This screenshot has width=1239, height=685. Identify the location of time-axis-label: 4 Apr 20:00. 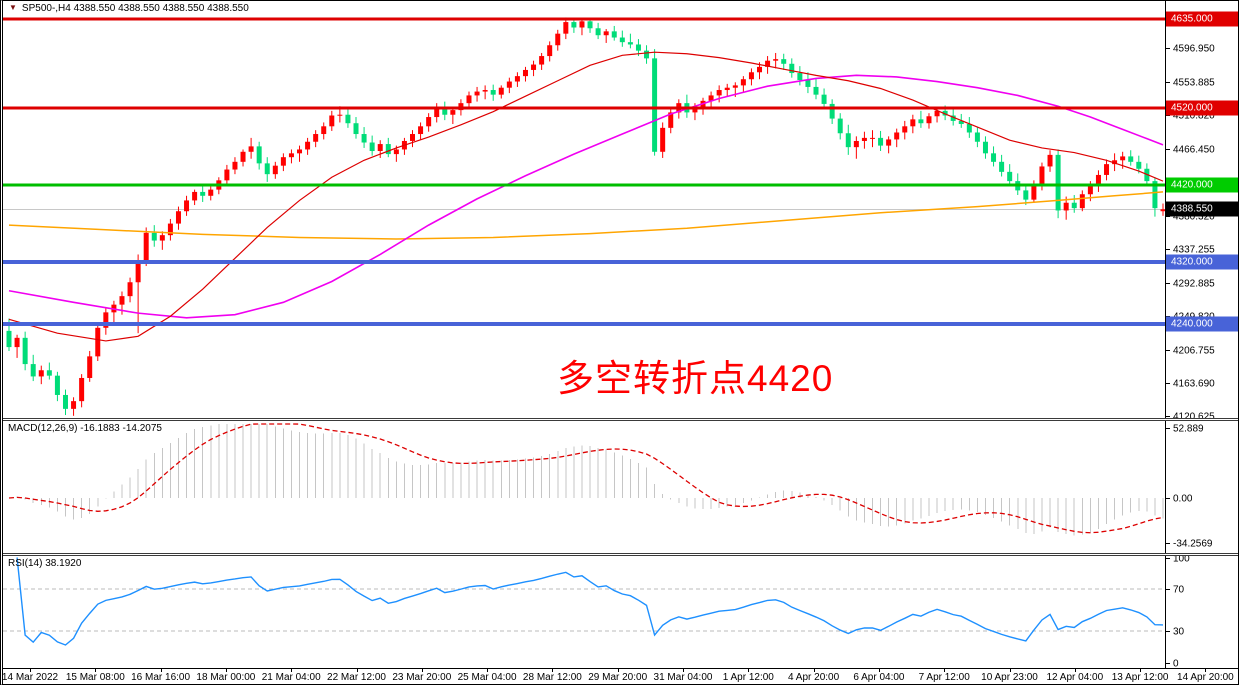
(814, 677).